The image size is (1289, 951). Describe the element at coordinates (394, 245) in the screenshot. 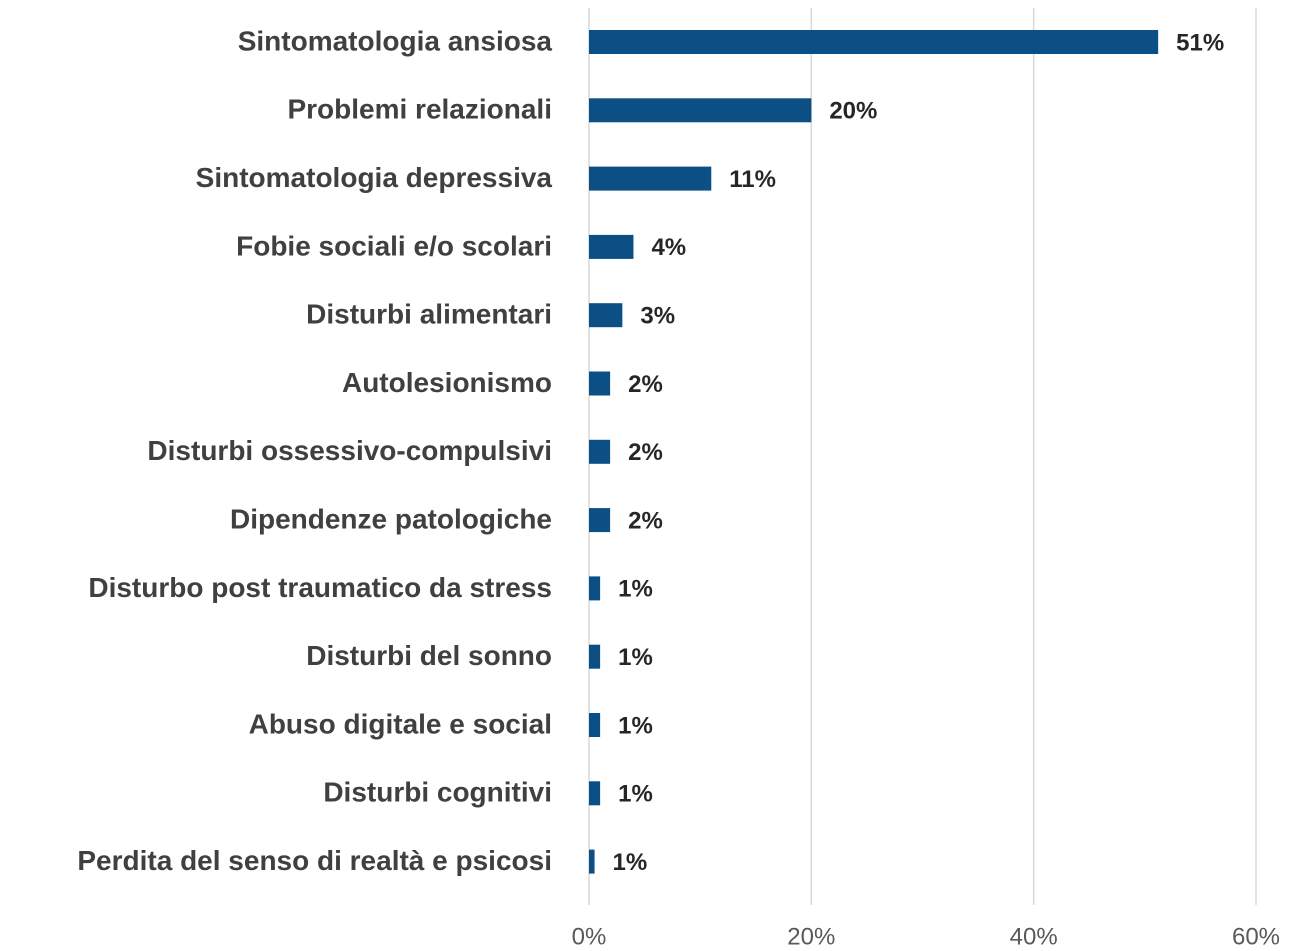

I see `y-tick-label: Fobie sociali e/o scolari` at that location.